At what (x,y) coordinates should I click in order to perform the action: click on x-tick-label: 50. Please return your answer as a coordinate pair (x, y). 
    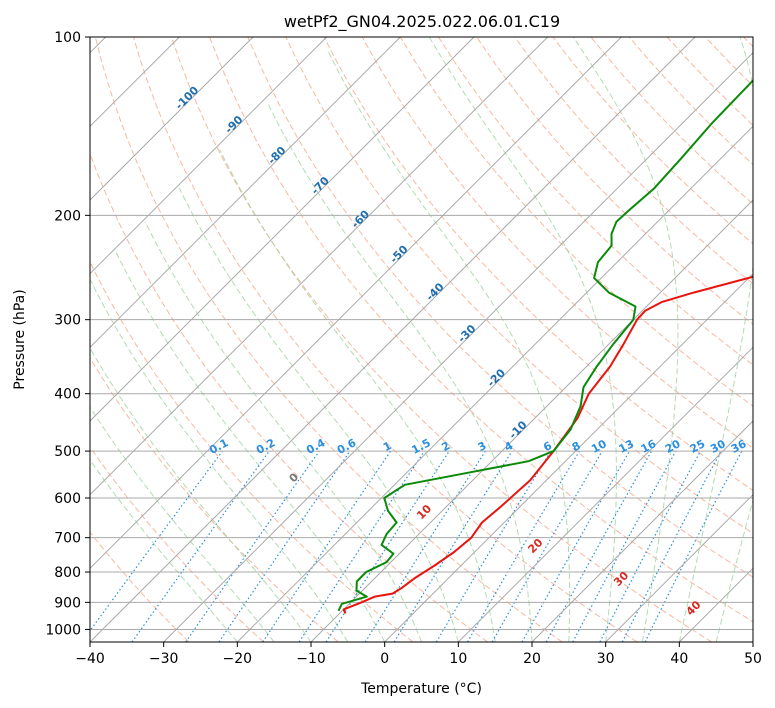
    Looking at the image, I should click on (753, 659).